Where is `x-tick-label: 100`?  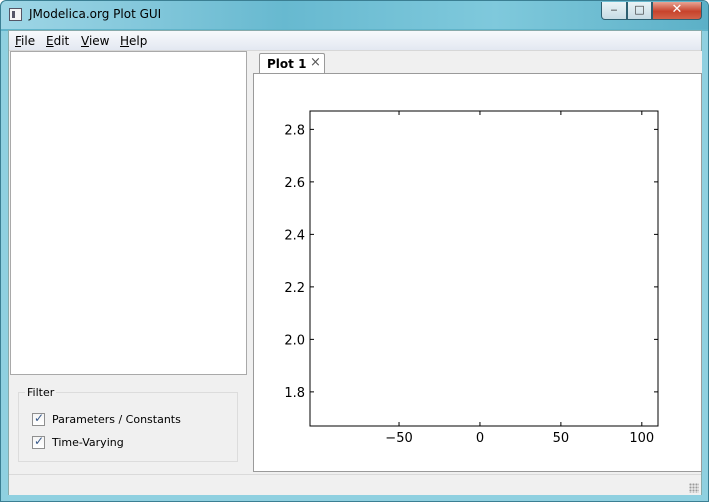 x-tick-label: 100 is located at coordinates (641, 438).